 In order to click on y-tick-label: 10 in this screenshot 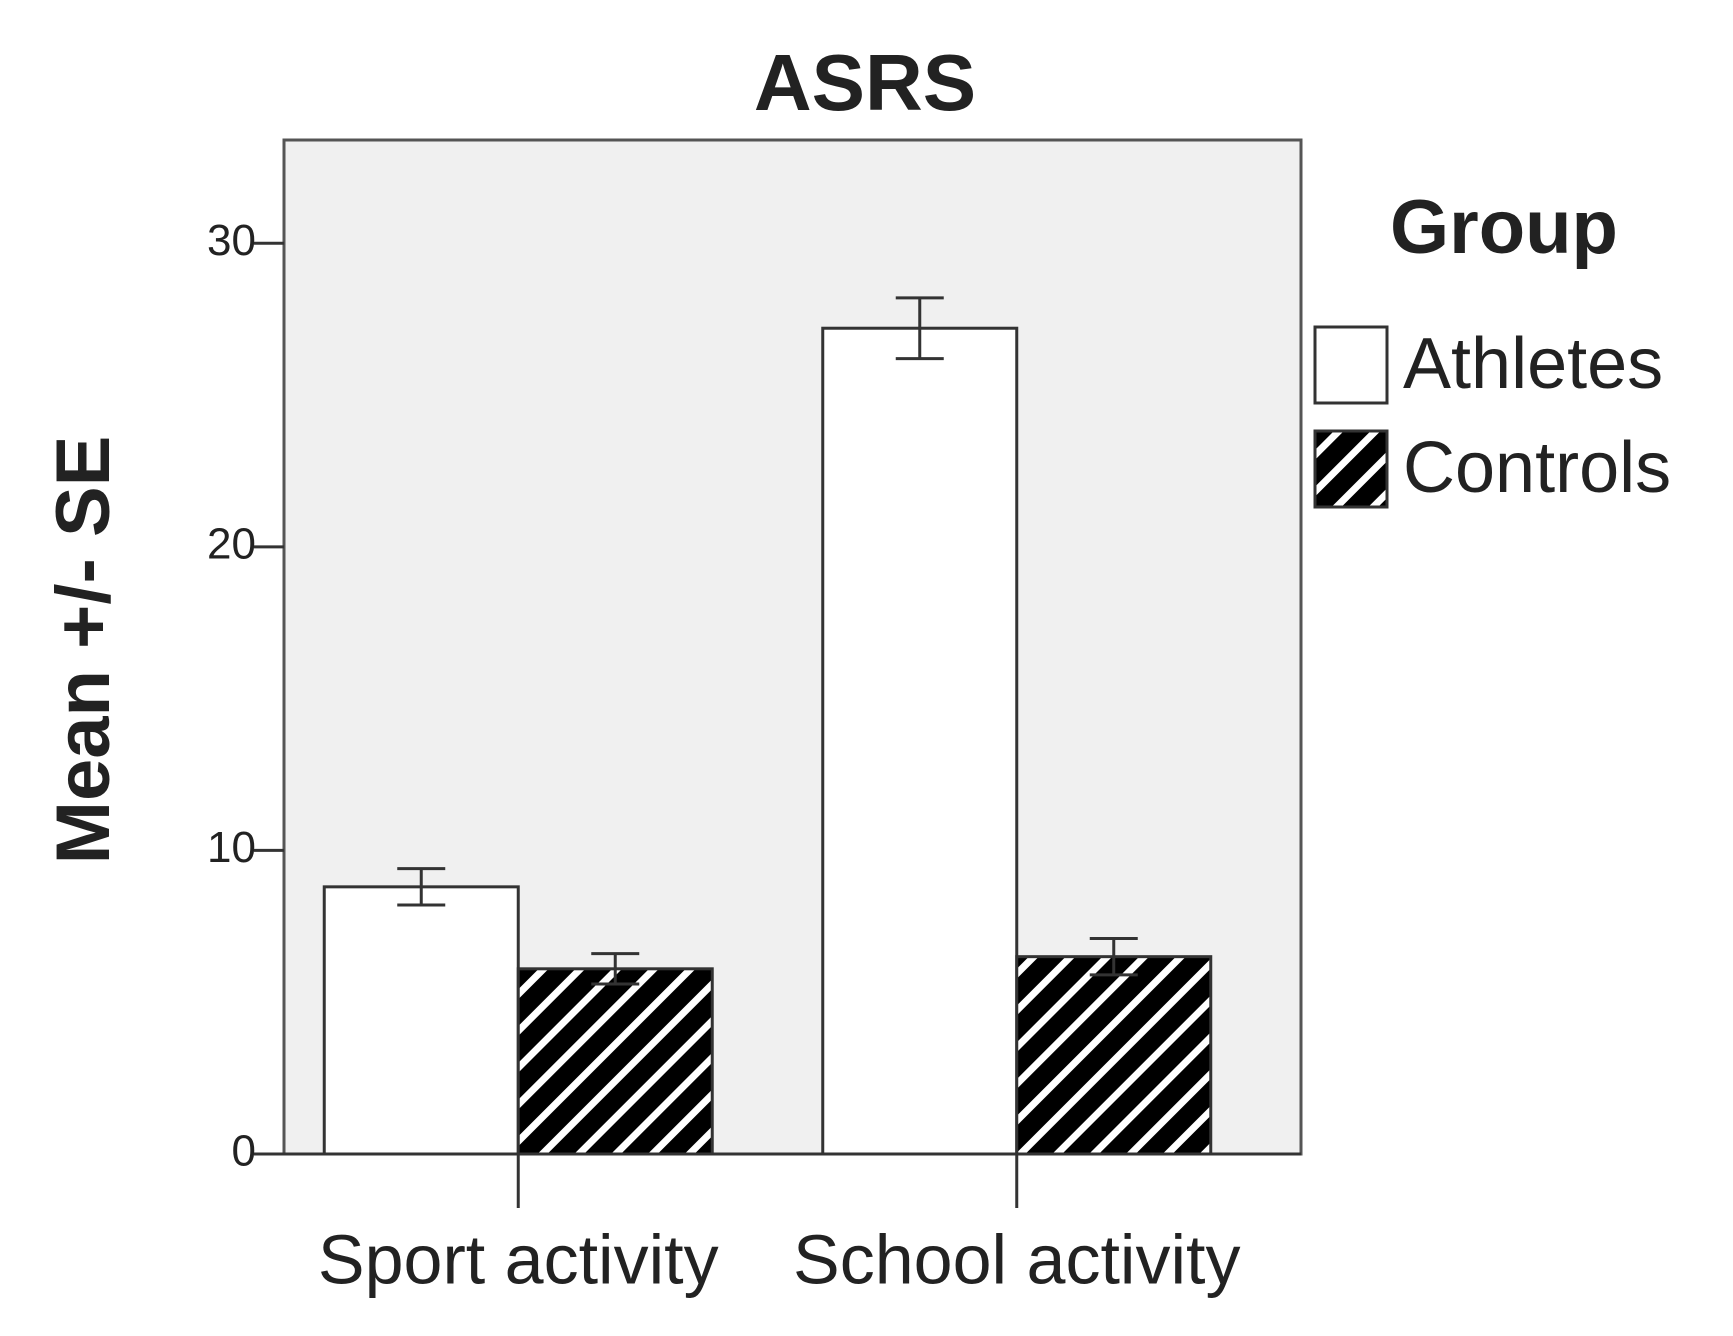, I will do `click(231, 847)`.